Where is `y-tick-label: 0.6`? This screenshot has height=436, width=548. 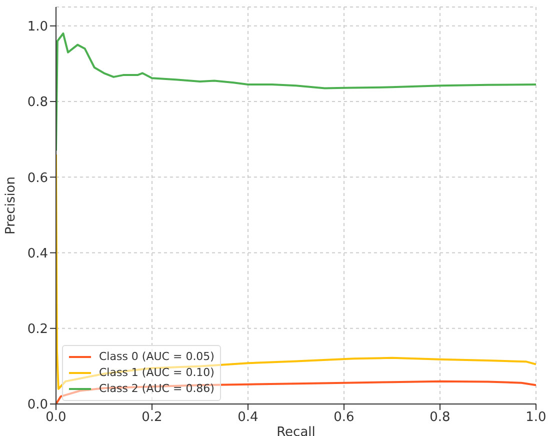
y-tick-label: 0.6 is located at coordinates (37, 178).